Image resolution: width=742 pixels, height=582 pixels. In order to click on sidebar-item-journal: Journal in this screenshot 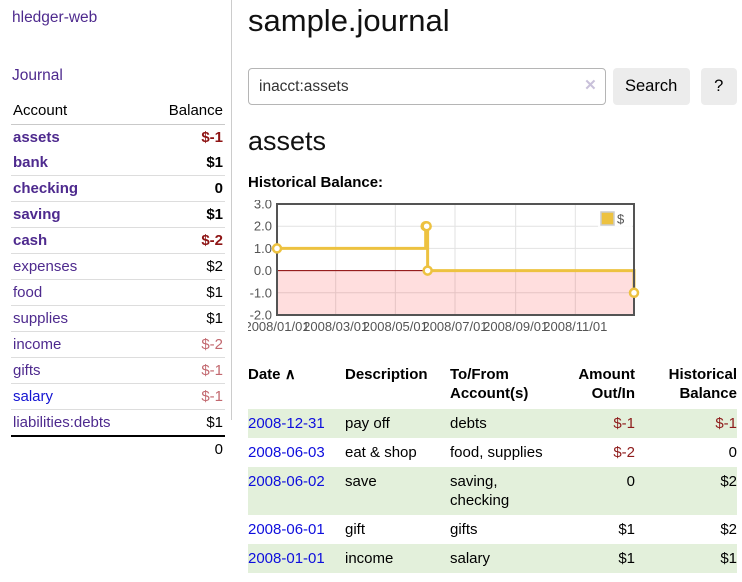, I will do `click(37, 75)`.